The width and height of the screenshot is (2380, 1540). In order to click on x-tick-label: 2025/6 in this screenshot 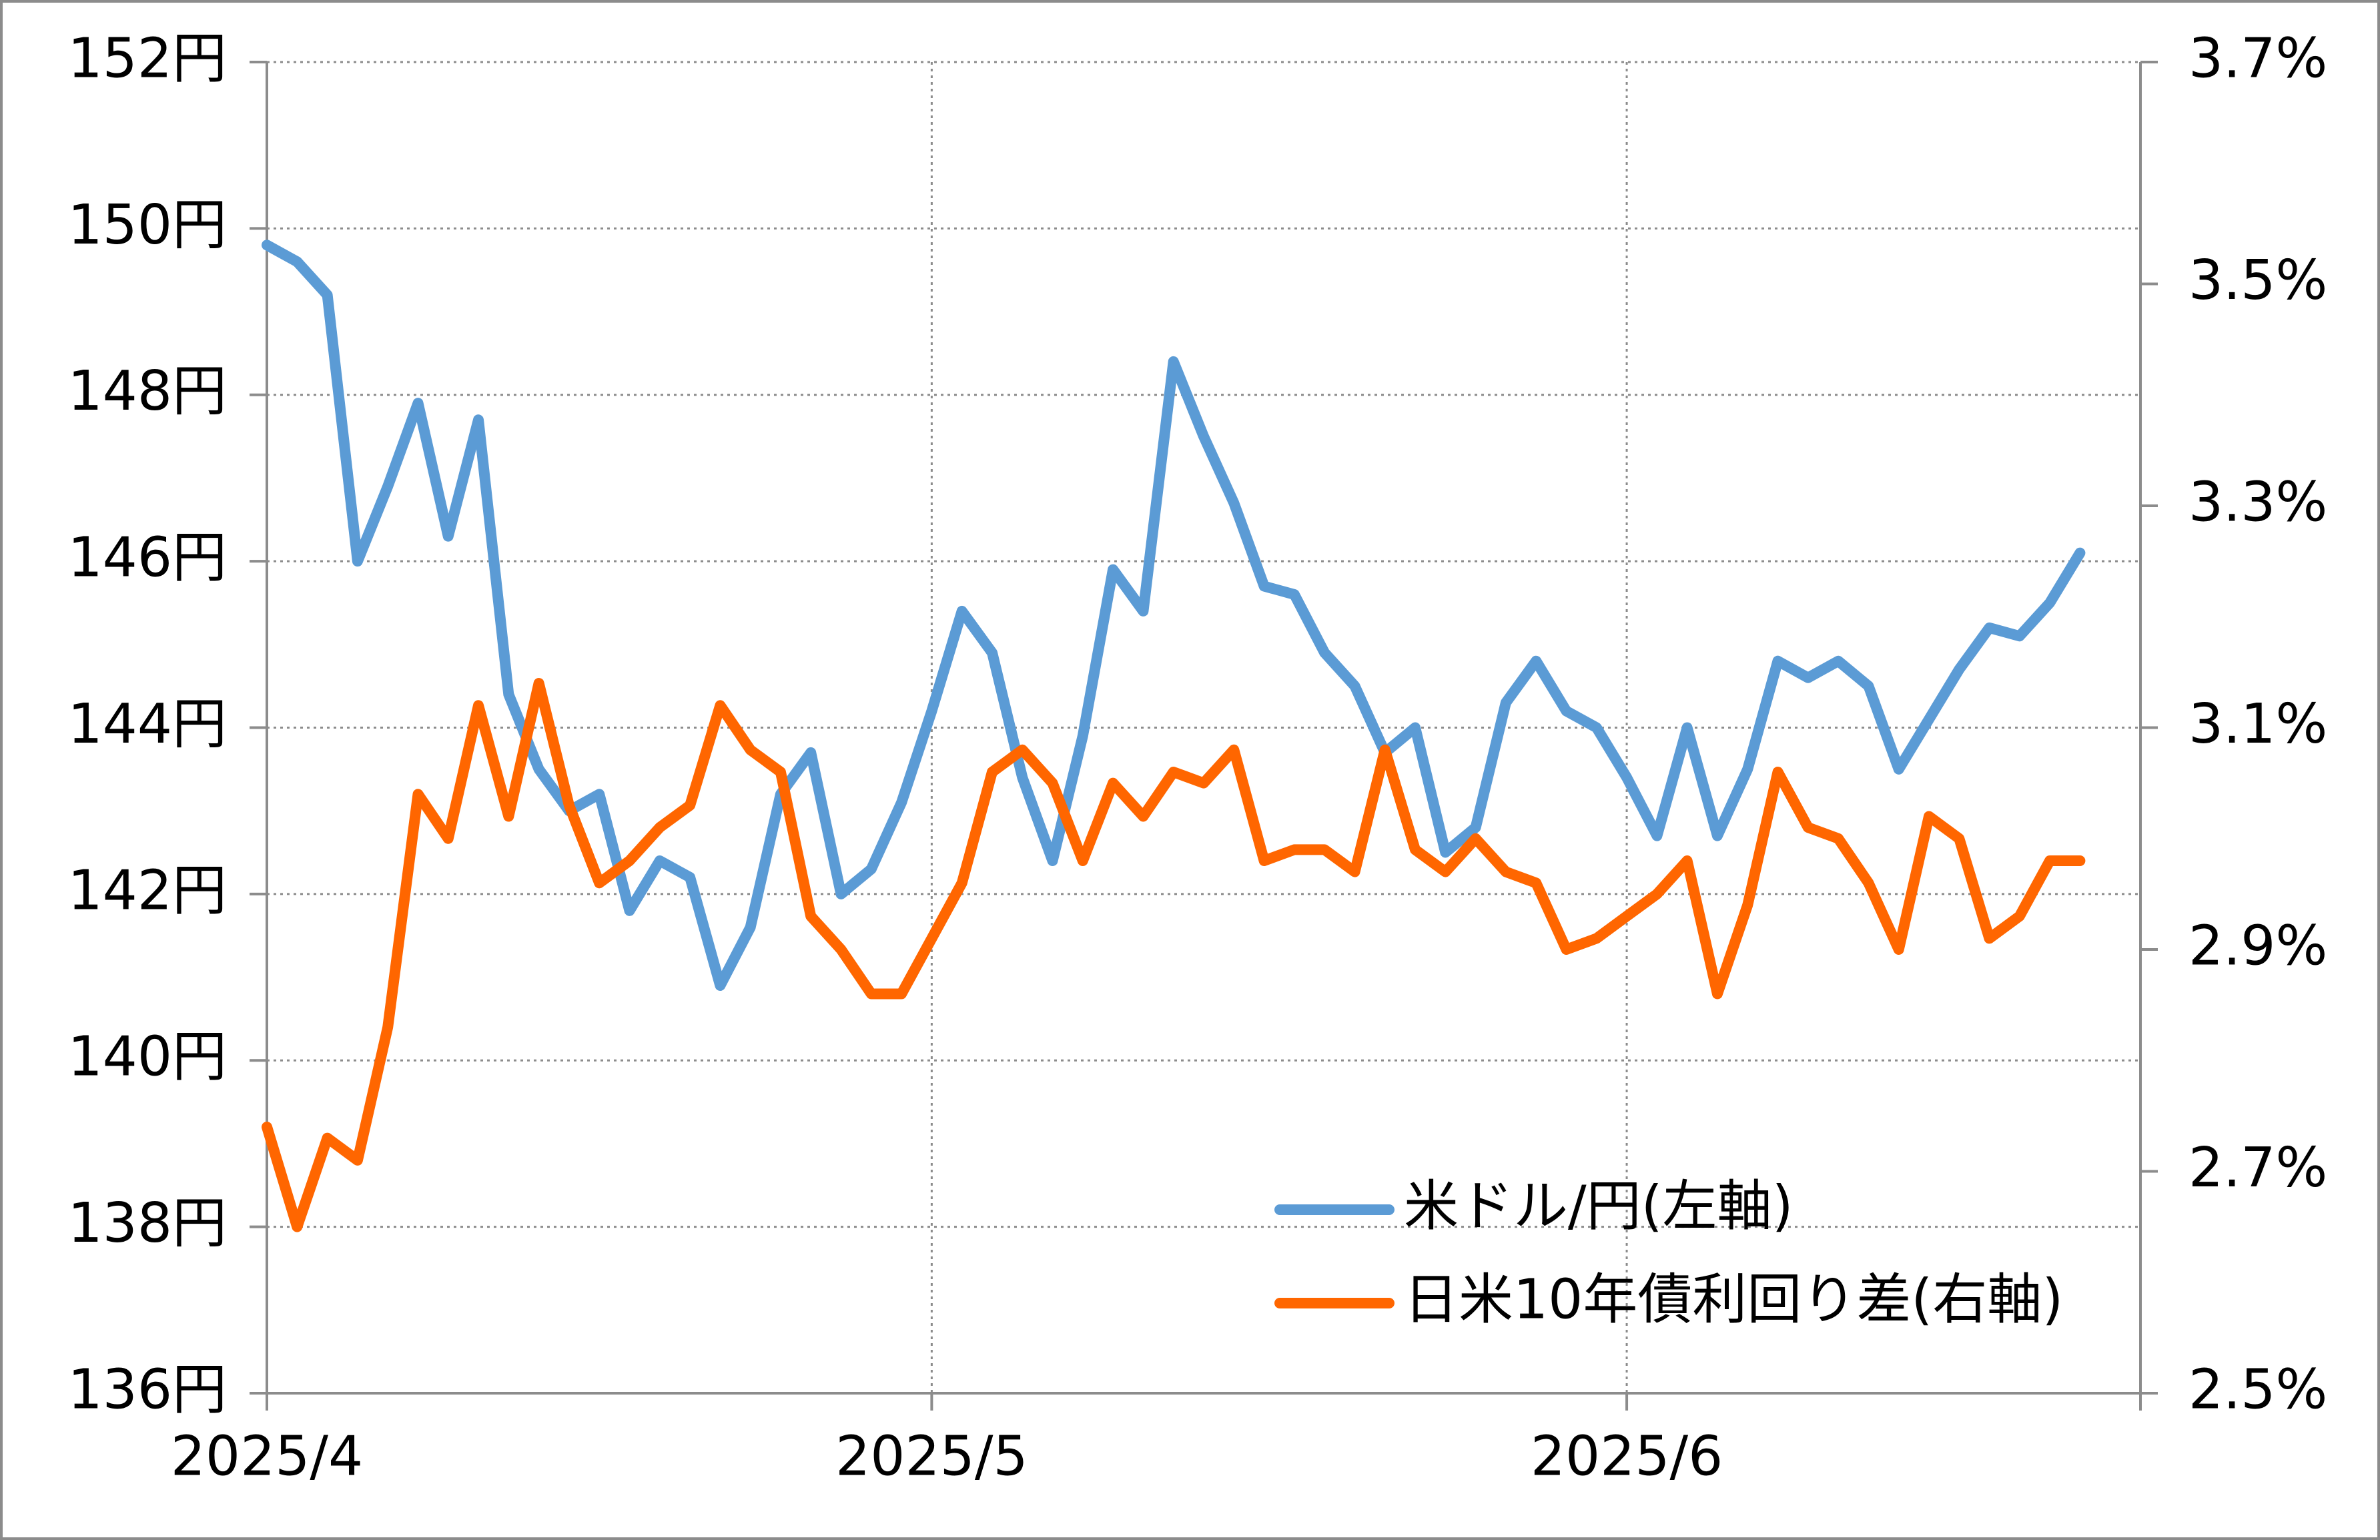, I will do `click(1627, 1456)`.